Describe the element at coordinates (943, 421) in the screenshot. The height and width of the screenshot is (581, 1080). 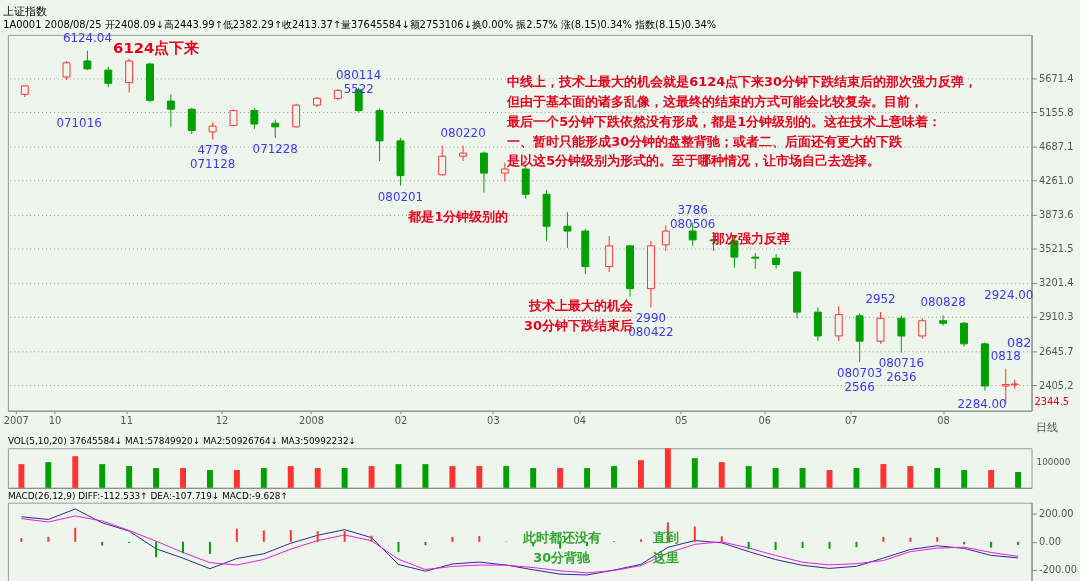
I see `x-tick-label: 08` at that location.